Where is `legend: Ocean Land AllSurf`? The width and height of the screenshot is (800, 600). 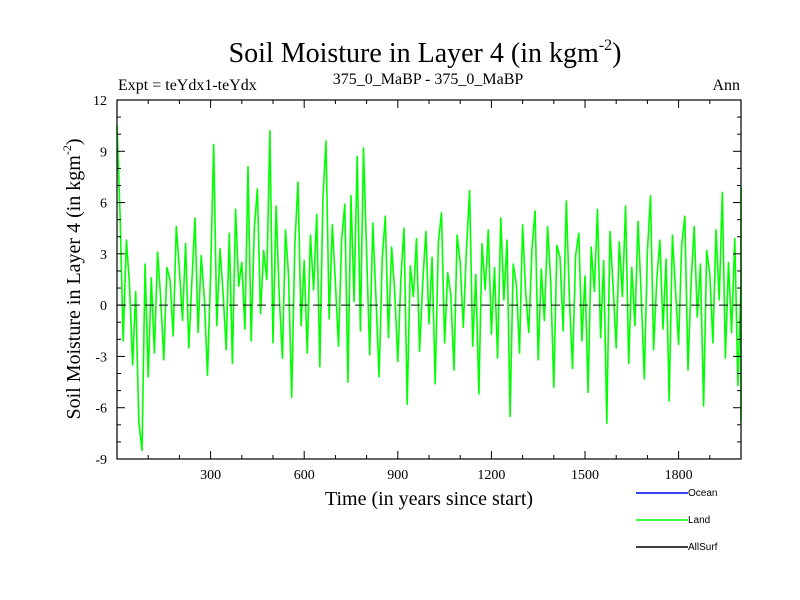 legend: Ocean Land AllSurf is located at coordinates (677, 520).